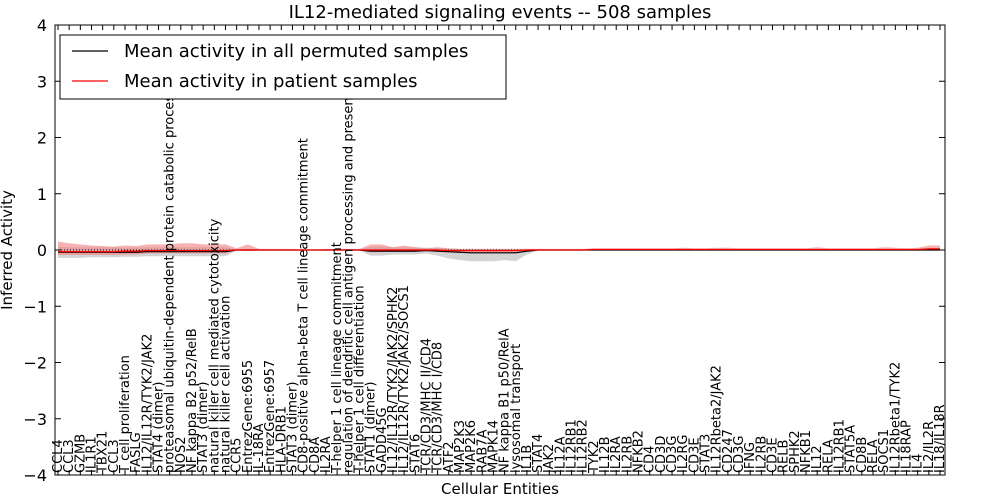 The image size is (1000, 500). I want to click on x-category-label: NFKB2, so click(639, 451).